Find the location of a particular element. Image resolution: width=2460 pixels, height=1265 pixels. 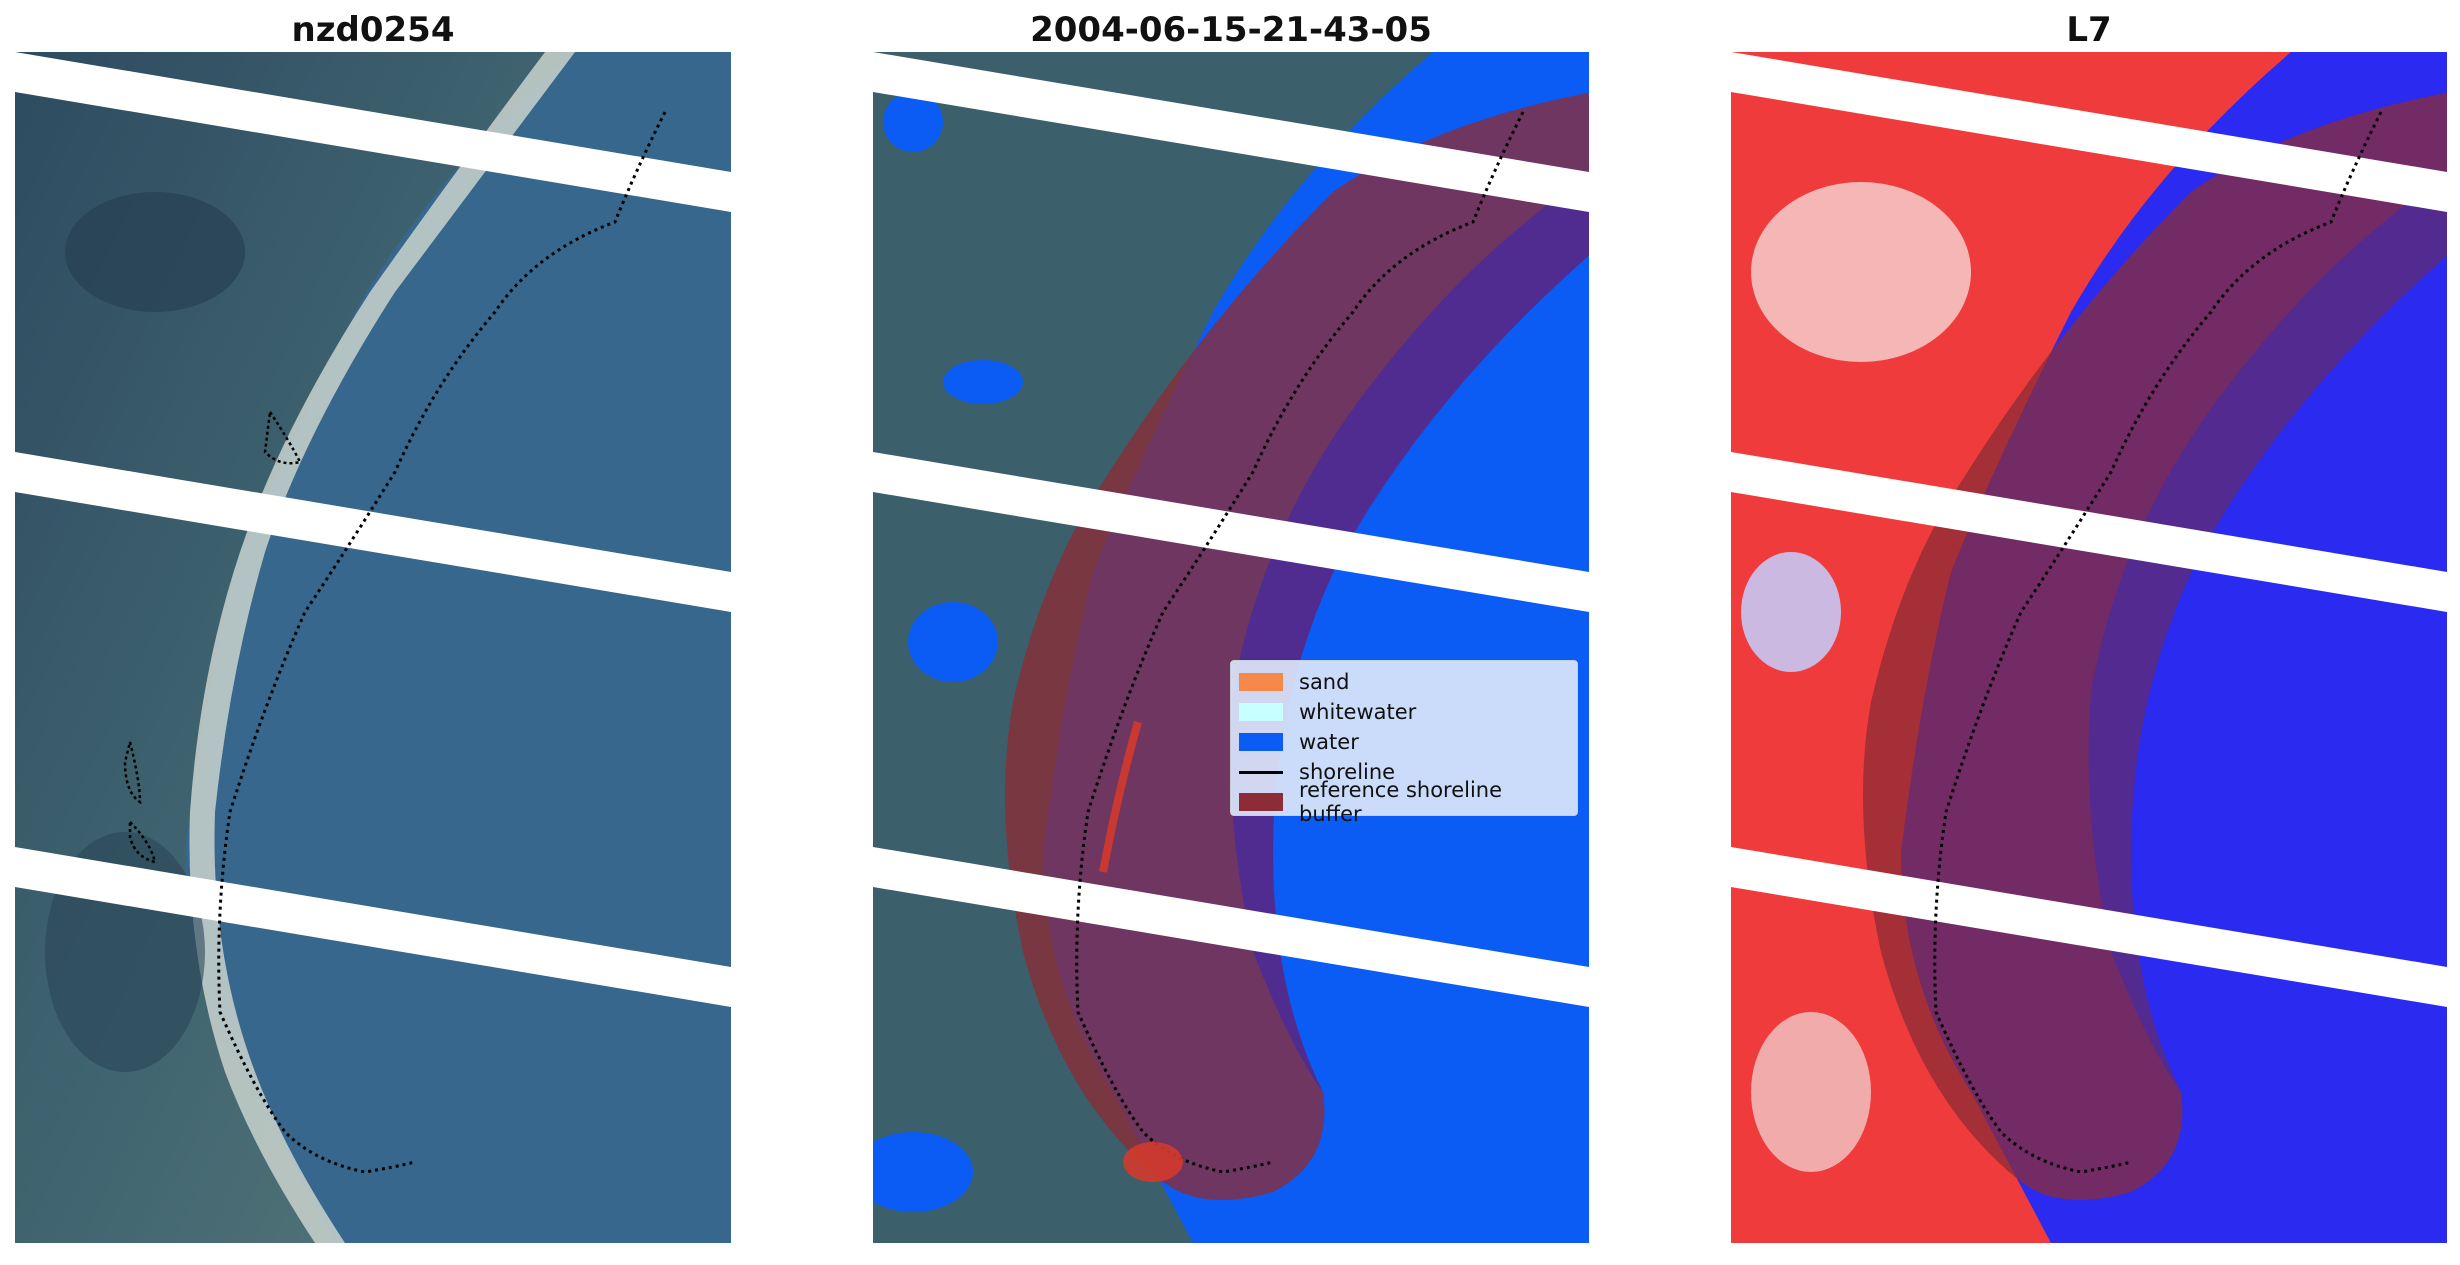

legend-item-sand: sand is located at coordinates (1404, 682).